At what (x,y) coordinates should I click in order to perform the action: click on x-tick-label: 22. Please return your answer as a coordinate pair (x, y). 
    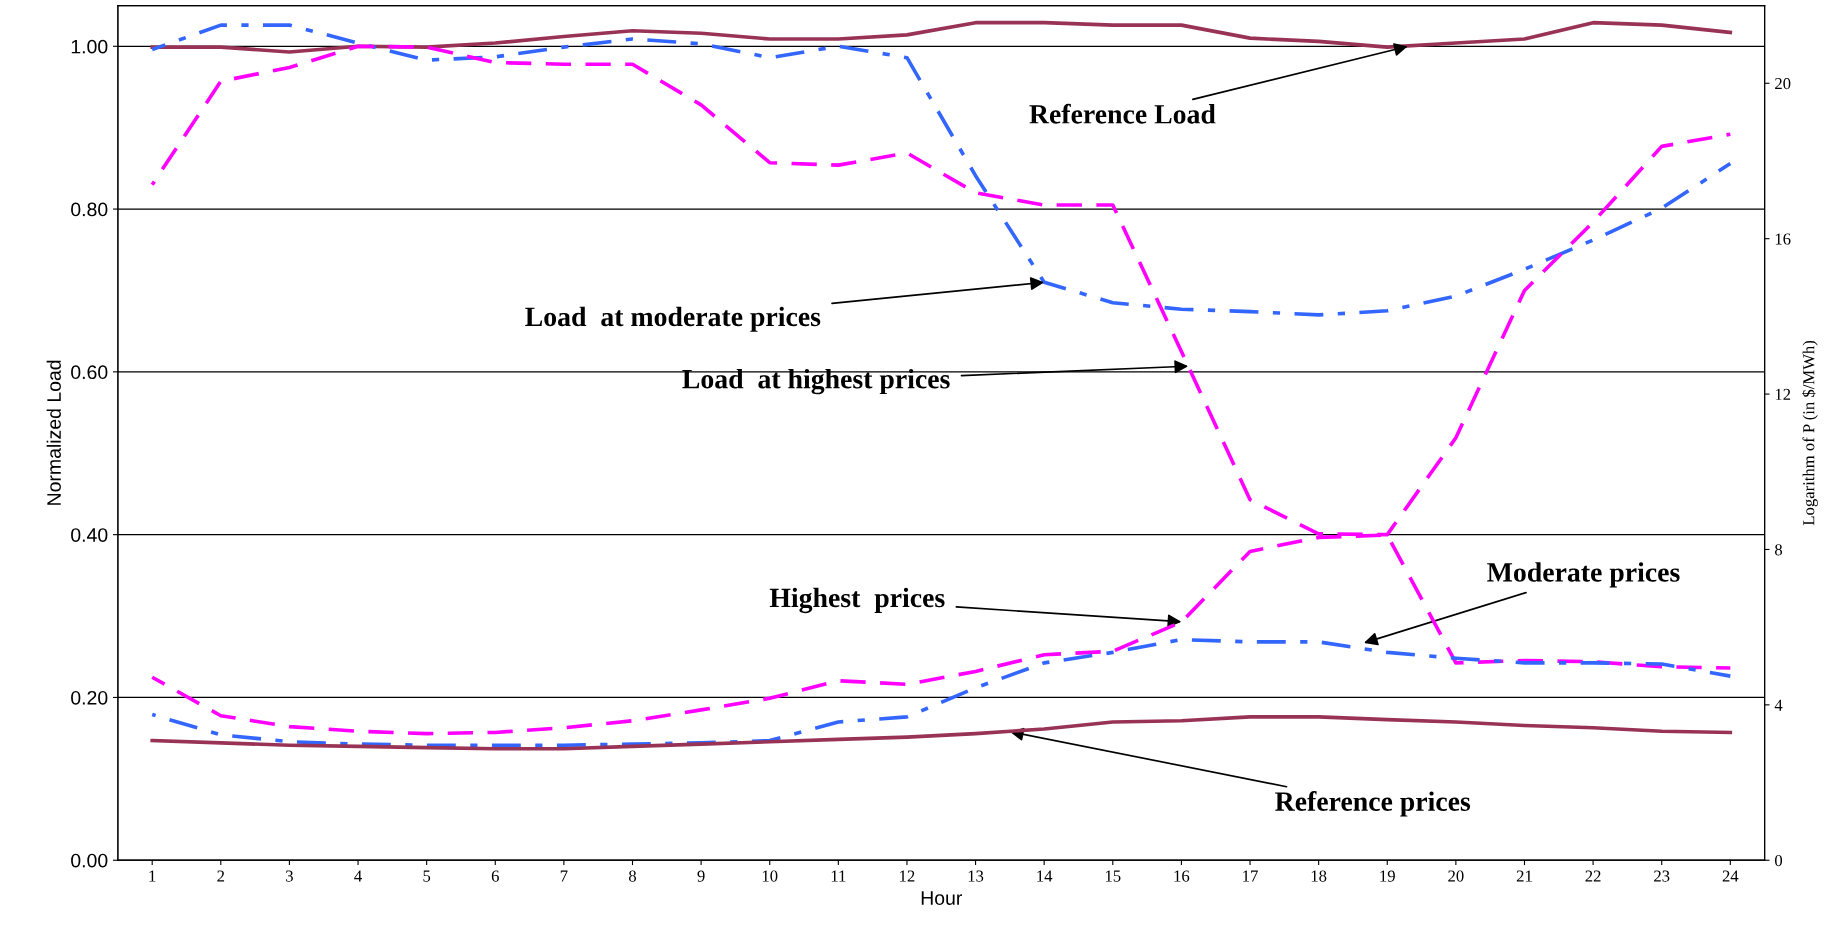
    Looking at the image, I should click on (1593, 876).